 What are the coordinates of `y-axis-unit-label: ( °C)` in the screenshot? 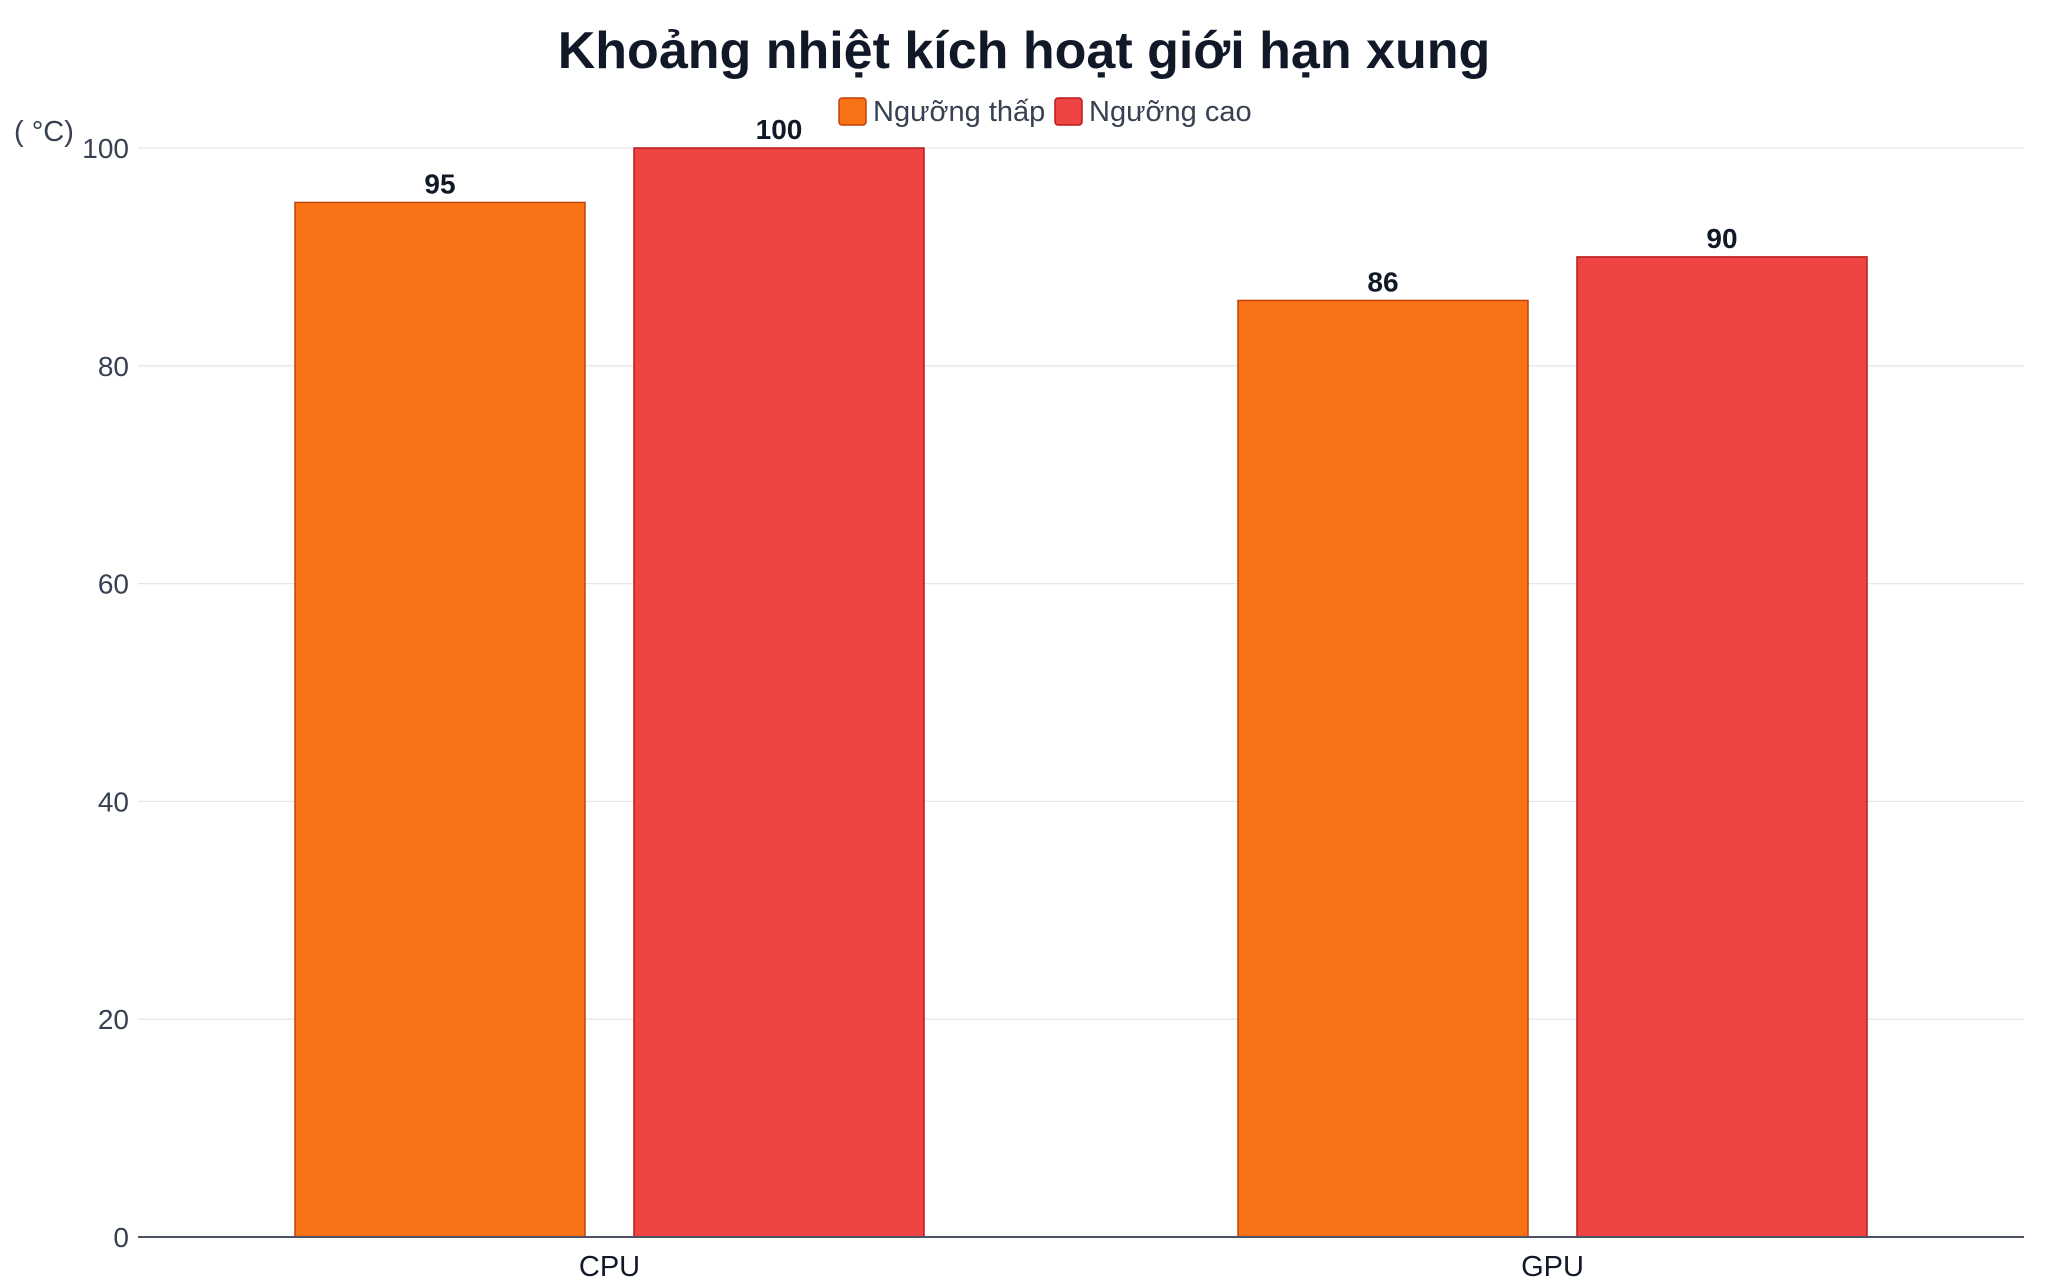 It's located at (44, 132).